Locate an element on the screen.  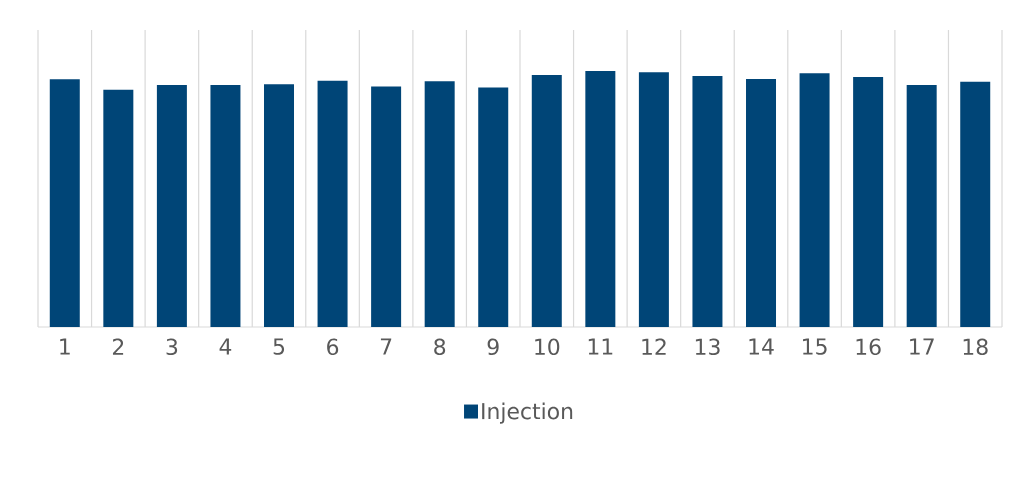
x-tick-label: 13 is located at coordinates (707, 347).